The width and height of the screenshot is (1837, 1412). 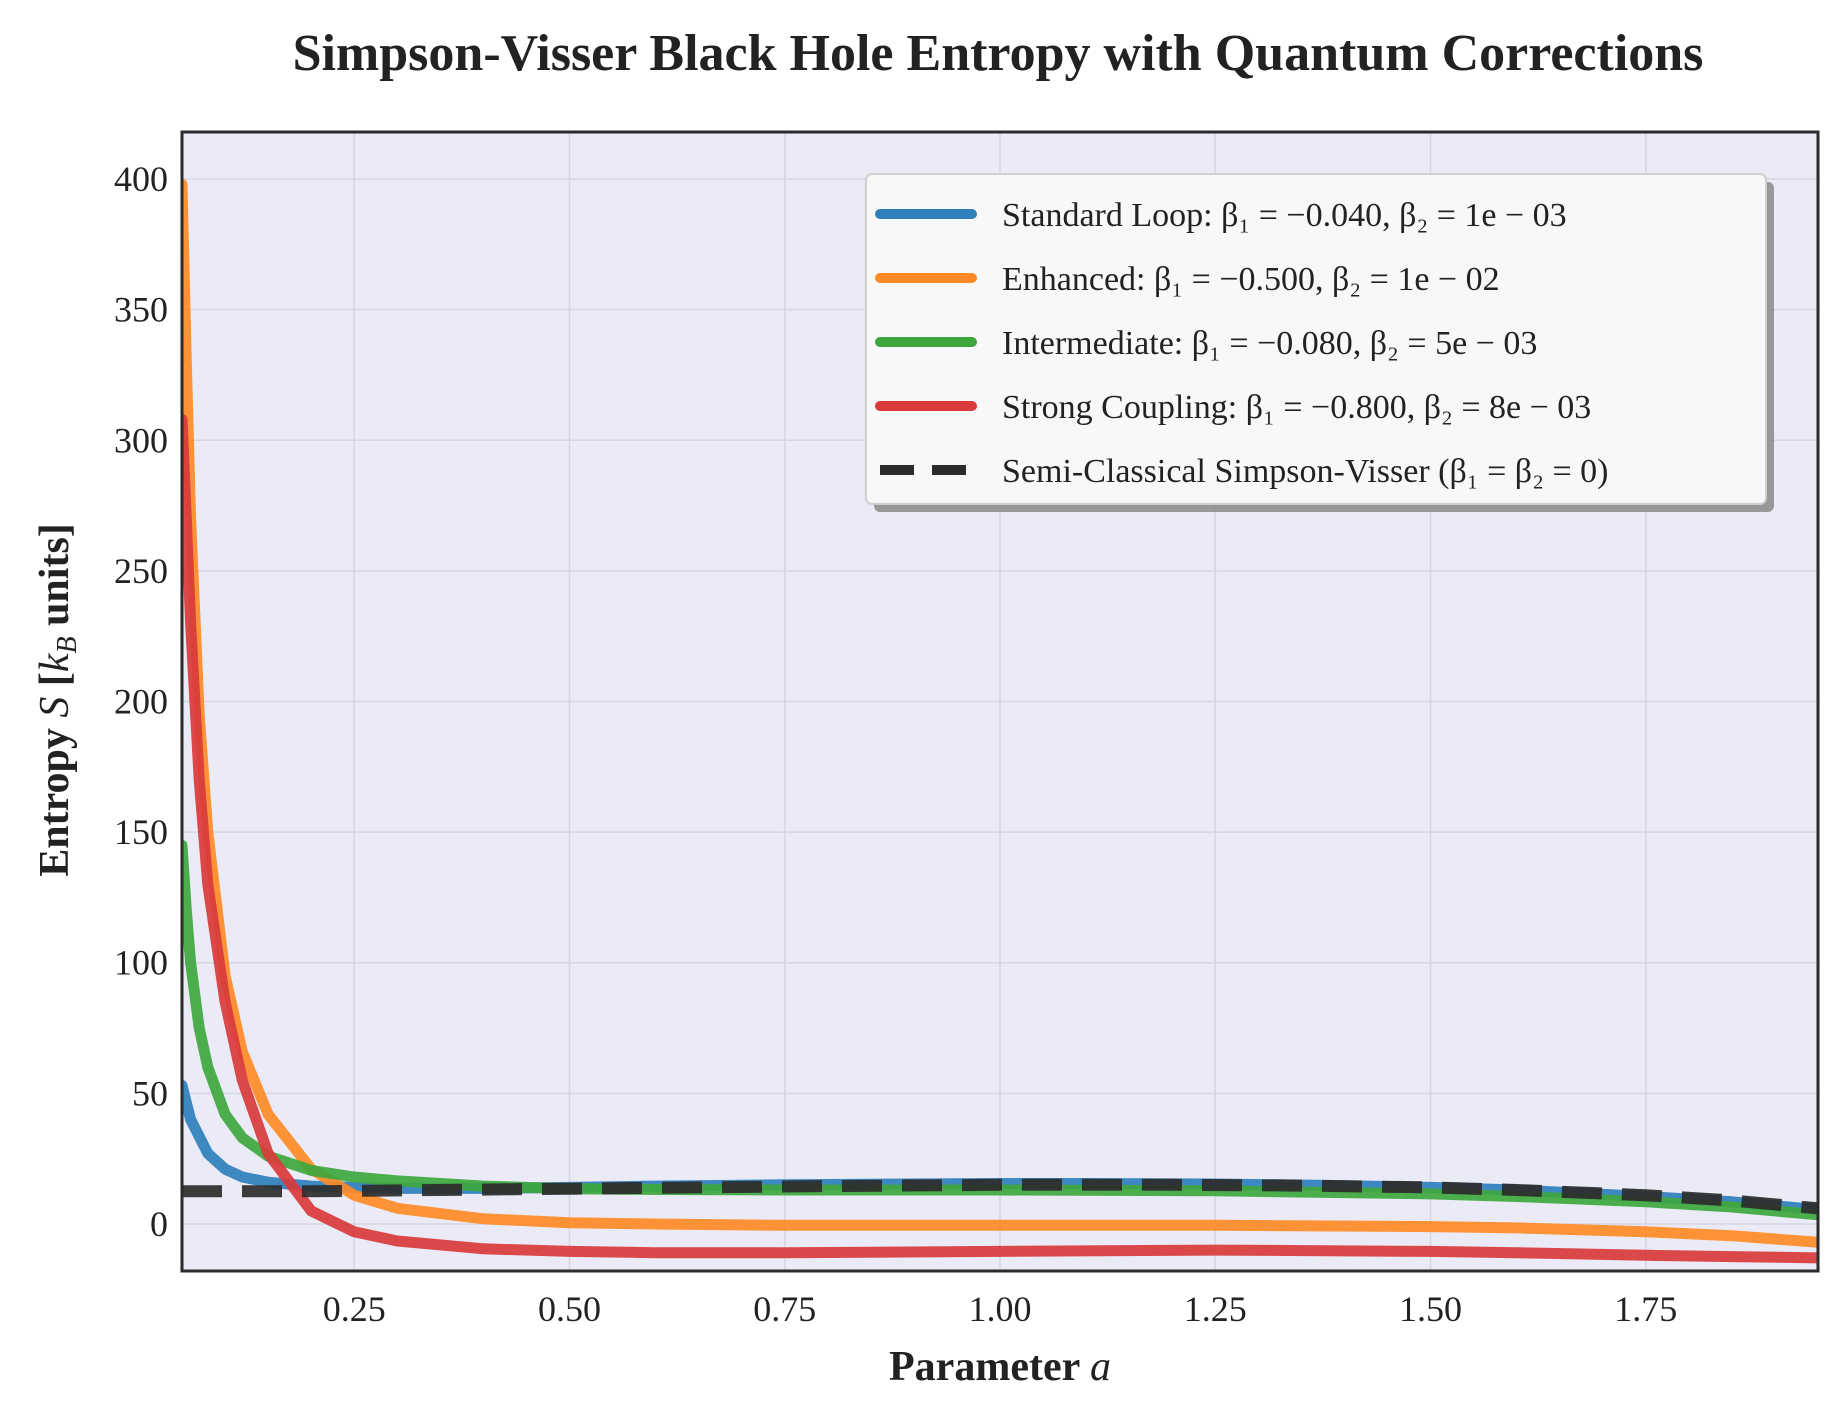 I want to click on x-axis-label: Parameter a, so click(x=1000, y=1367).